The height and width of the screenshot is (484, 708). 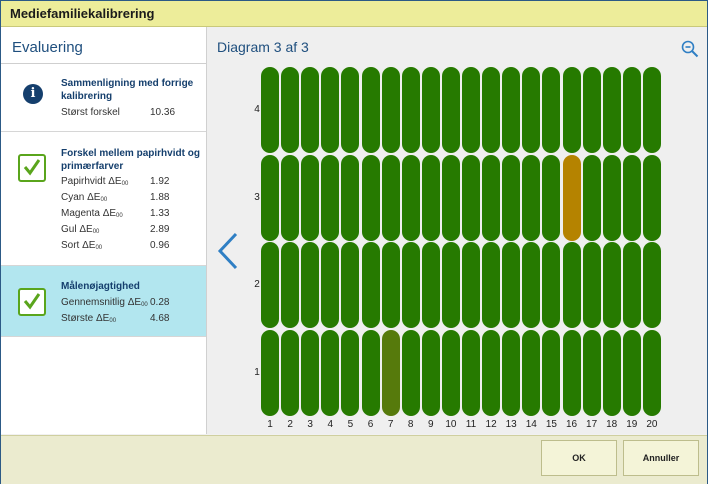 What do you see at coordinates (290, 110) in the screenshot?
I see `cell-r4-c2` at bounding box center [290, 110].